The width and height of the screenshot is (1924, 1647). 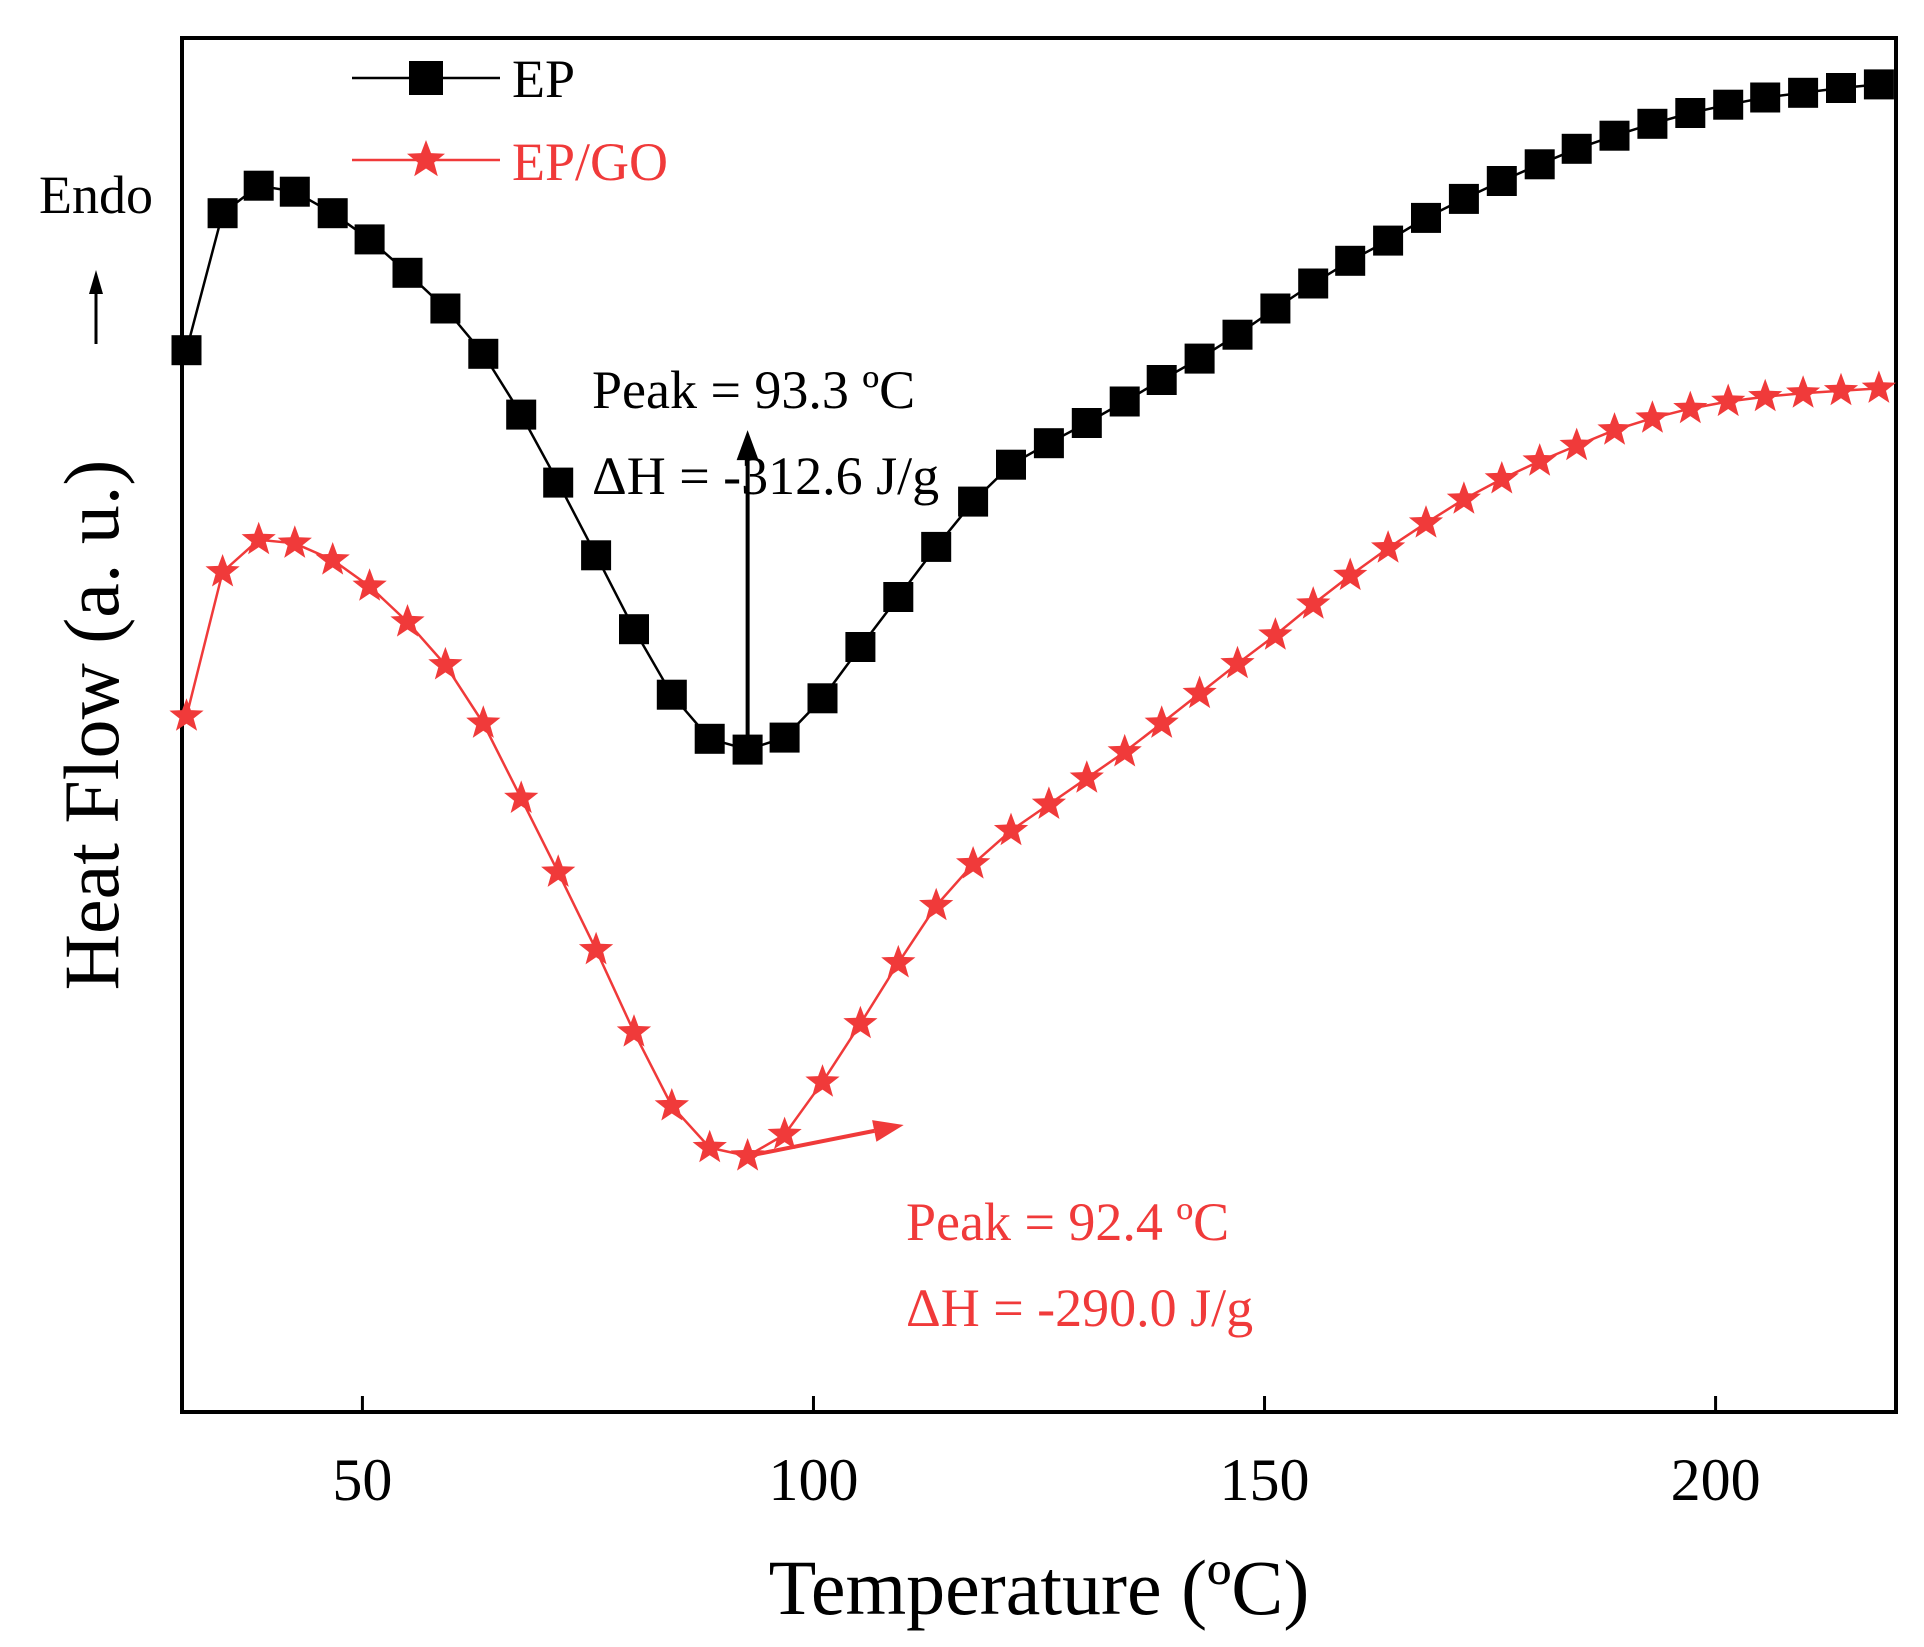 What do you see at coordinates (1265, 1480) in the screenshot?
I see `x-tick-label-2: 150` at bounding box center [1265, 1480].